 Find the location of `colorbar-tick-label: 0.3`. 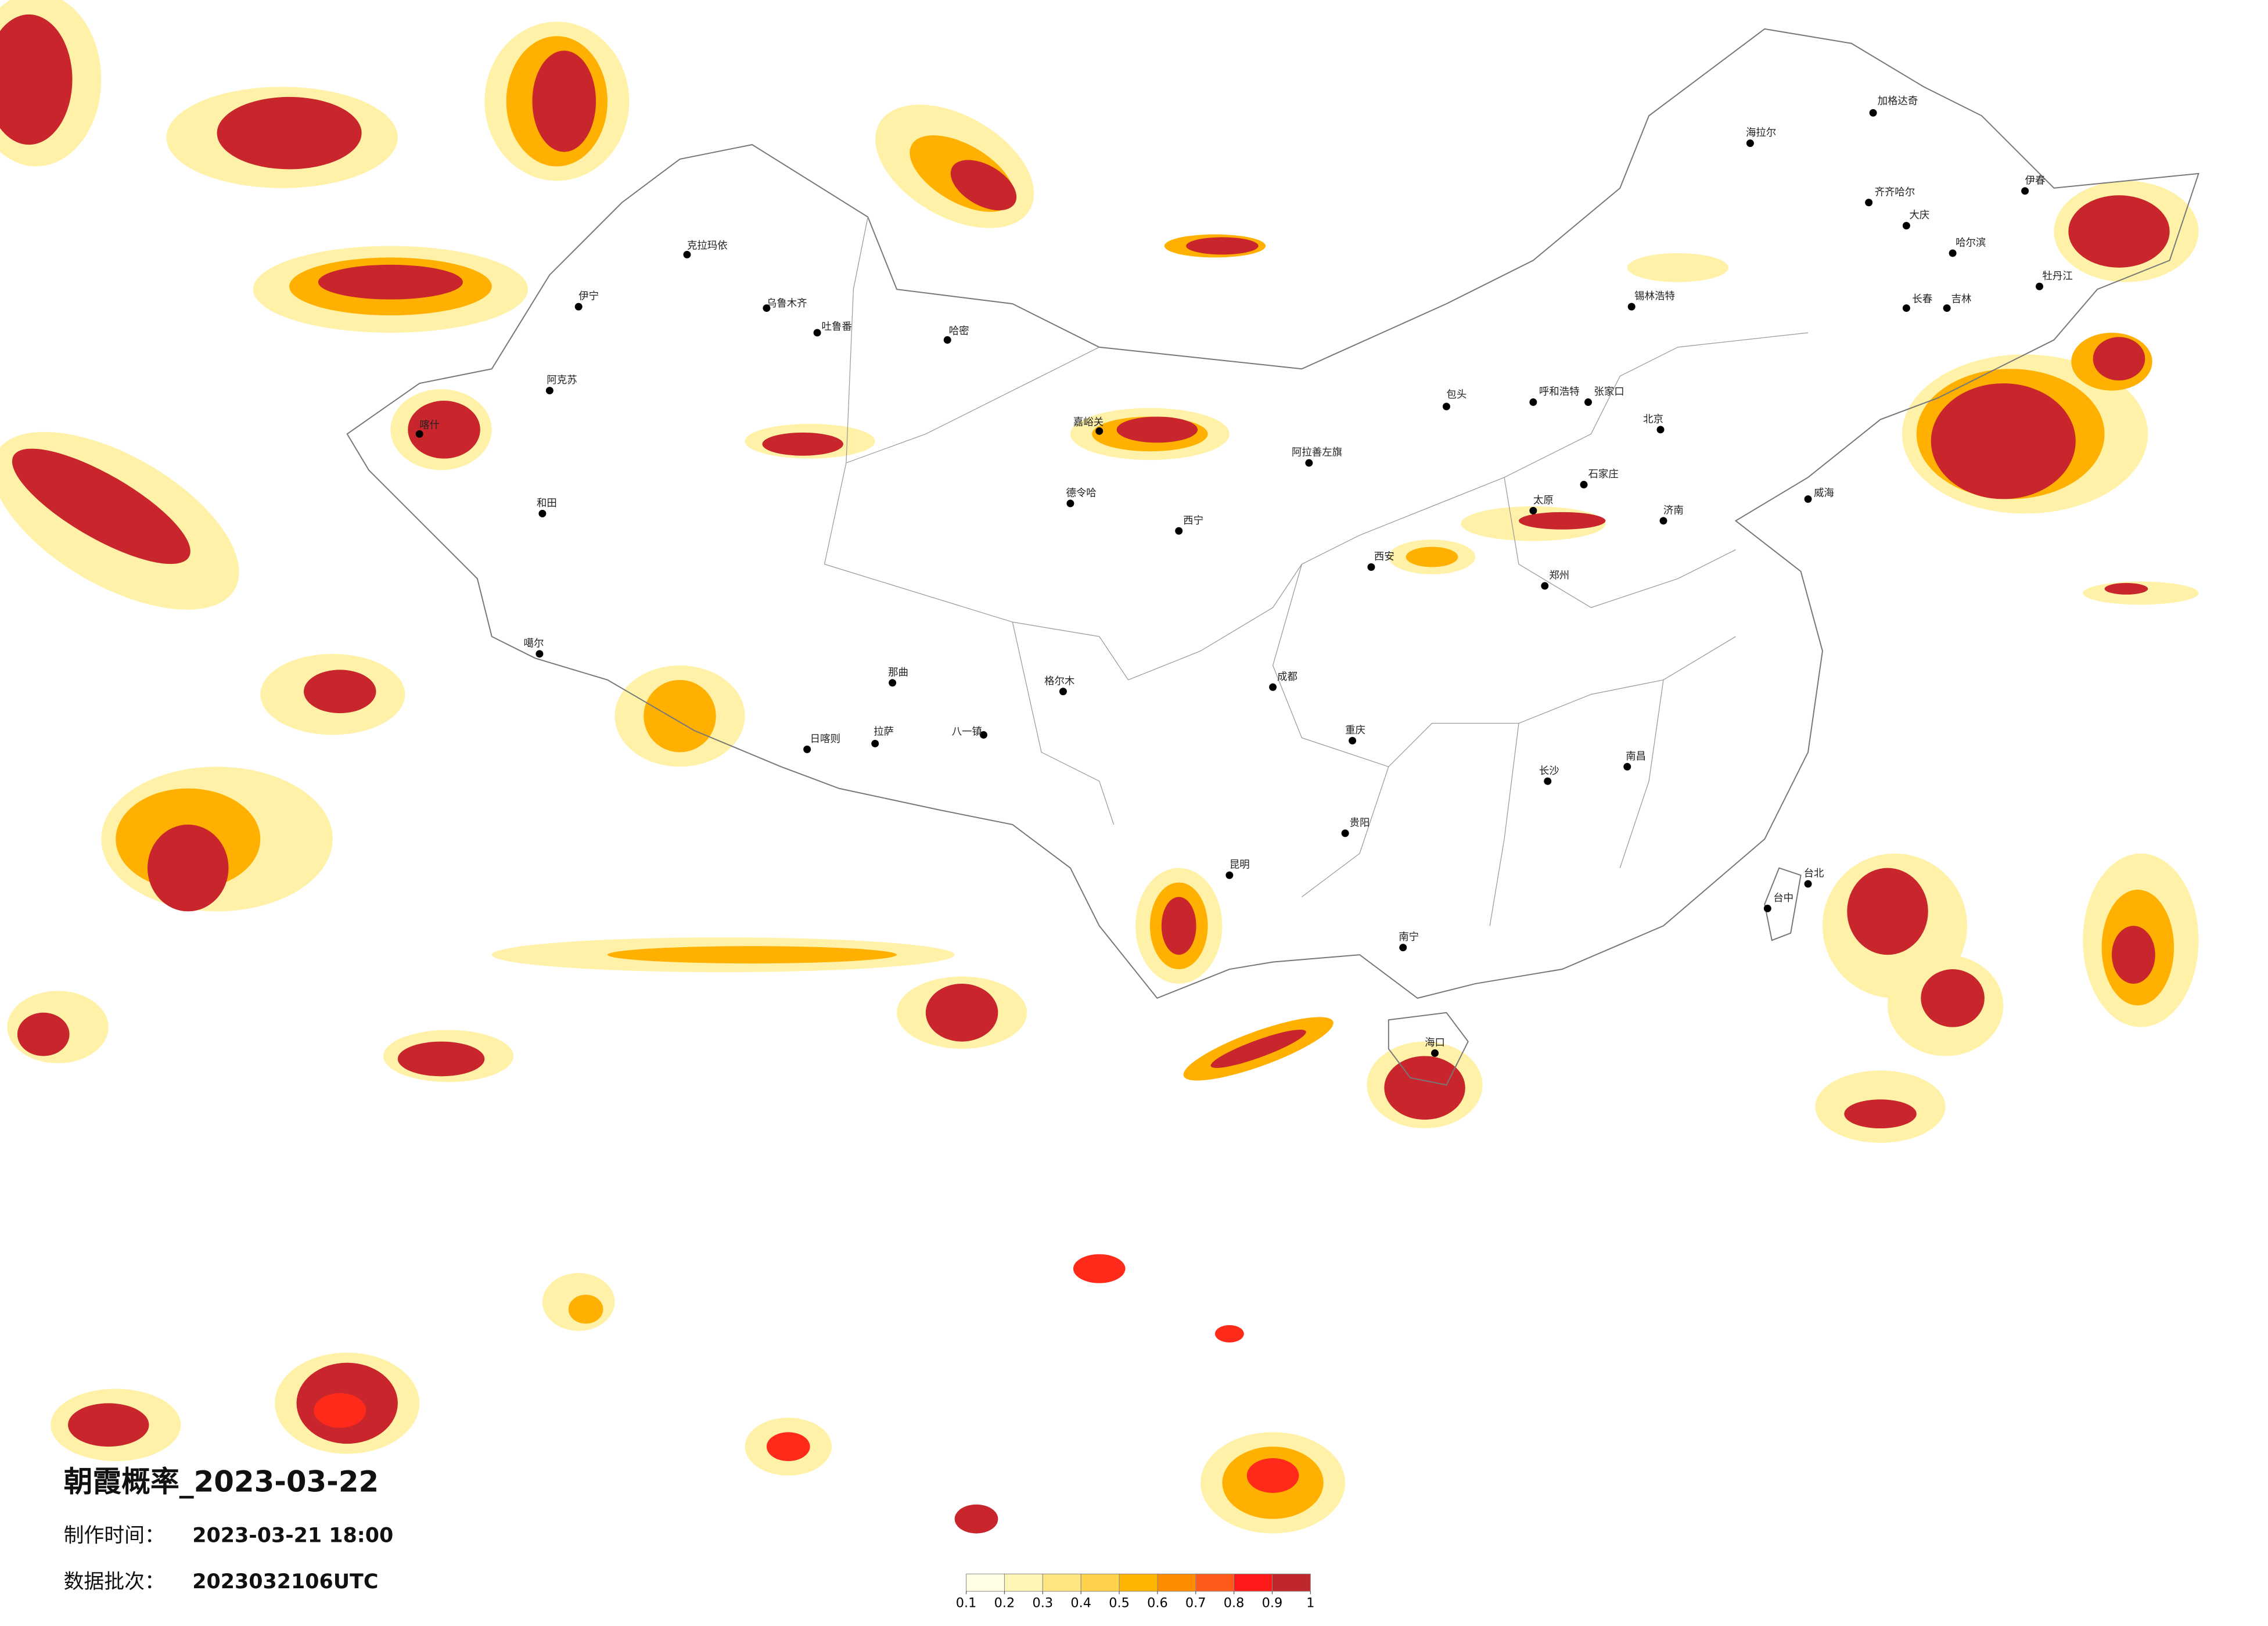

colorbar-tick-label: 0.3 is located at coordinates (1043, 1603).